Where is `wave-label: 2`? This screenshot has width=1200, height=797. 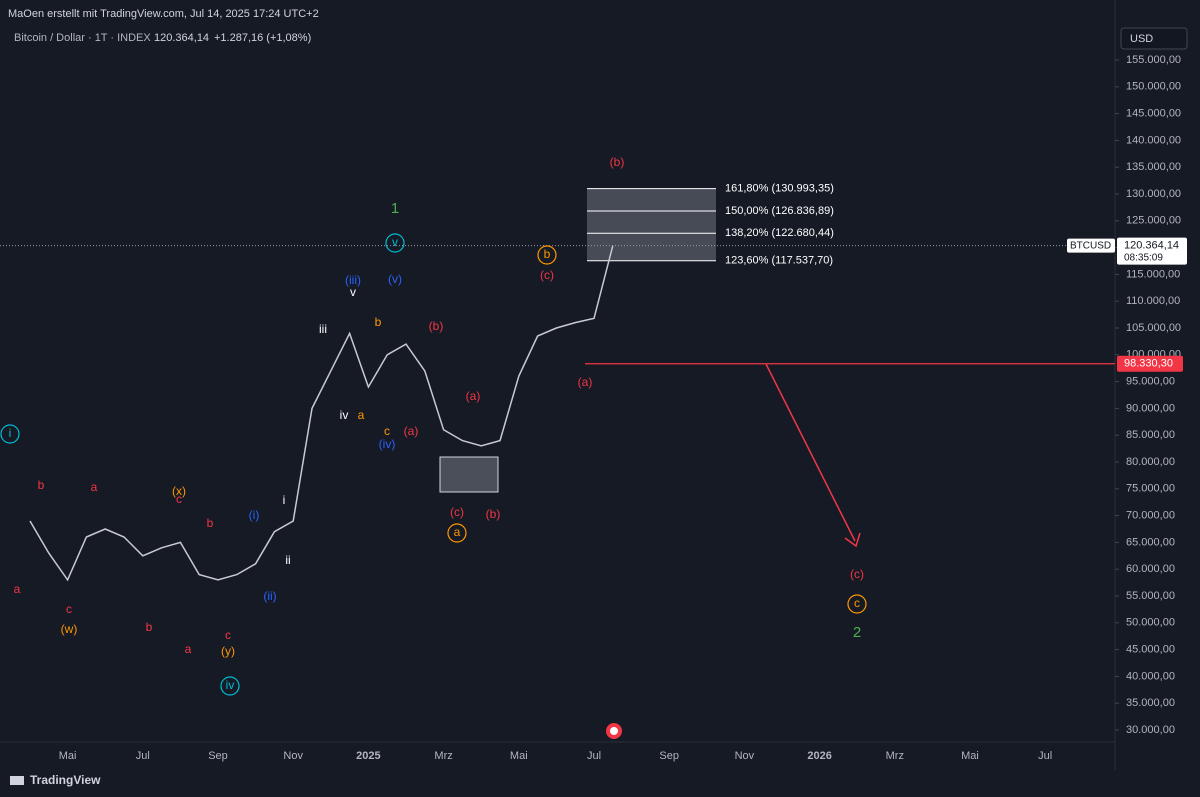
wave-label: 2 is located at coordinates (857, 632).